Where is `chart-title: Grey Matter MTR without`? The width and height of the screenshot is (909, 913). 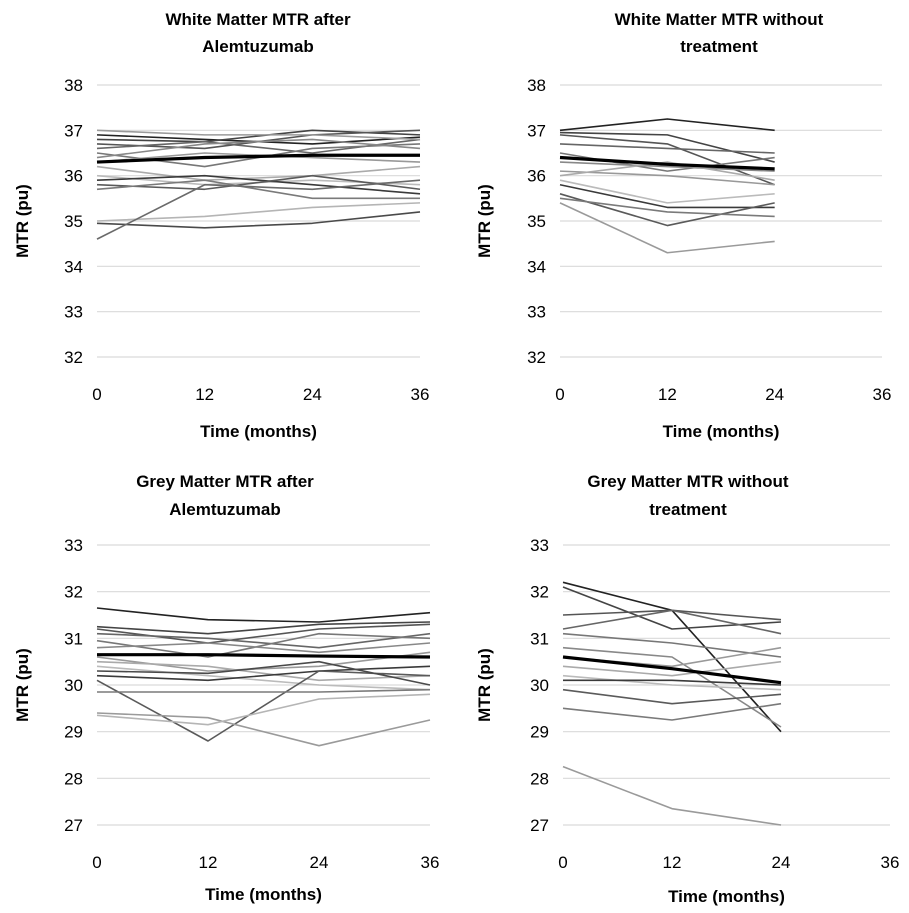
chart-title: Grey Matter MTR without is located at coordinates (688, 481).